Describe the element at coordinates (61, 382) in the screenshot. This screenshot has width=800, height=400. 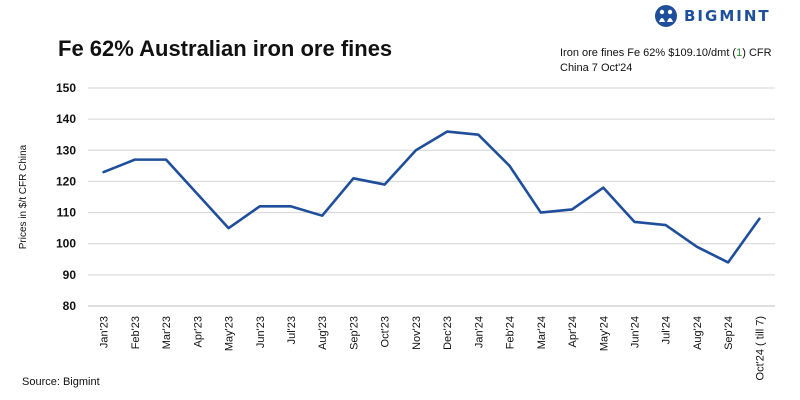
I see `source-note: Source: Bigmint` at that location.